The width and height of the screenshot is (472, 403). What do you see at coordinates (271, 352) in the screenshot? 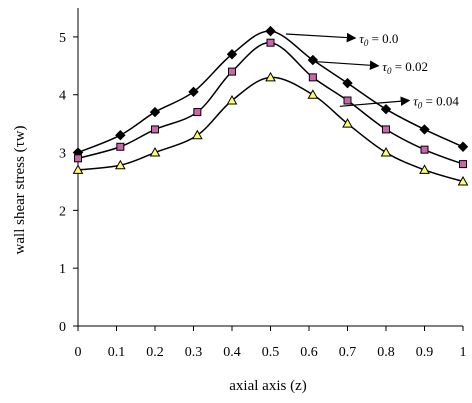
I see `x-tick-label: 0.5` at bounding box center [271, 352].